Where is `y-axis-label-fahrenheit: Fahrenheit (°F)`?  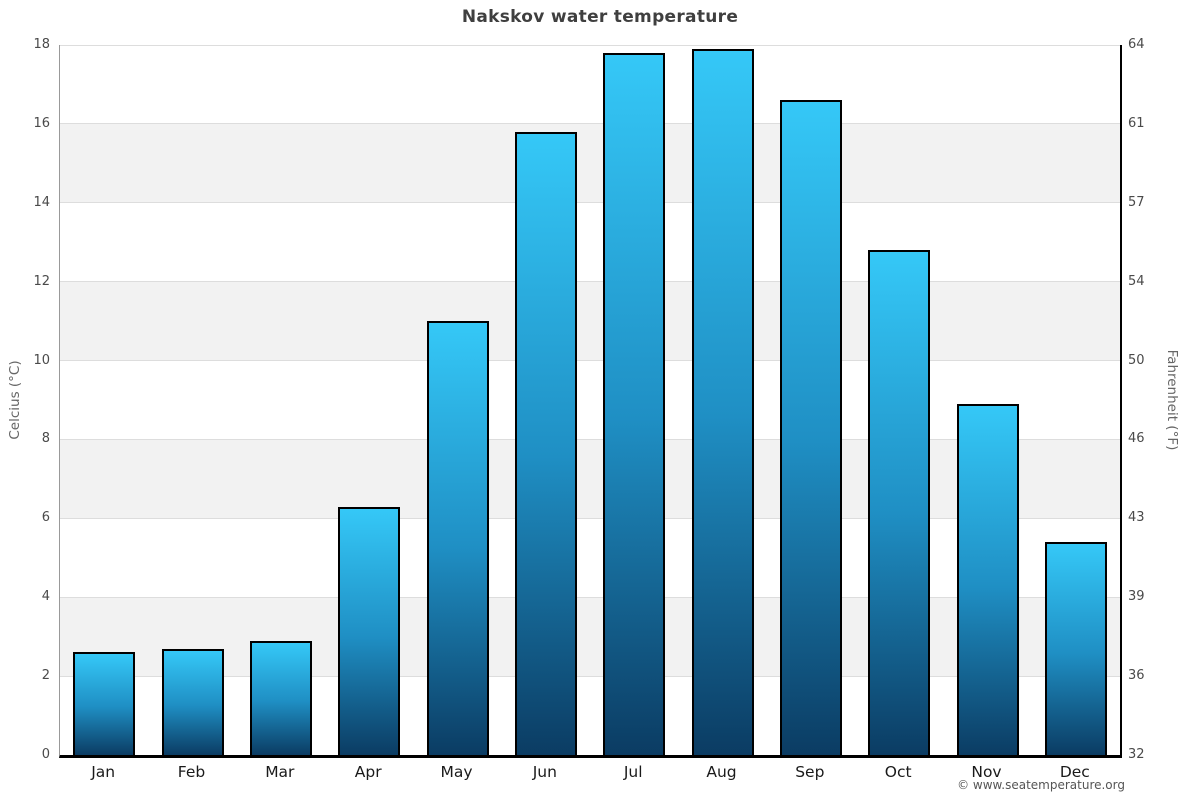
y-axis-label-fahrenheit: Fahrenheit (°F) is located at coordinates (1172, 400).